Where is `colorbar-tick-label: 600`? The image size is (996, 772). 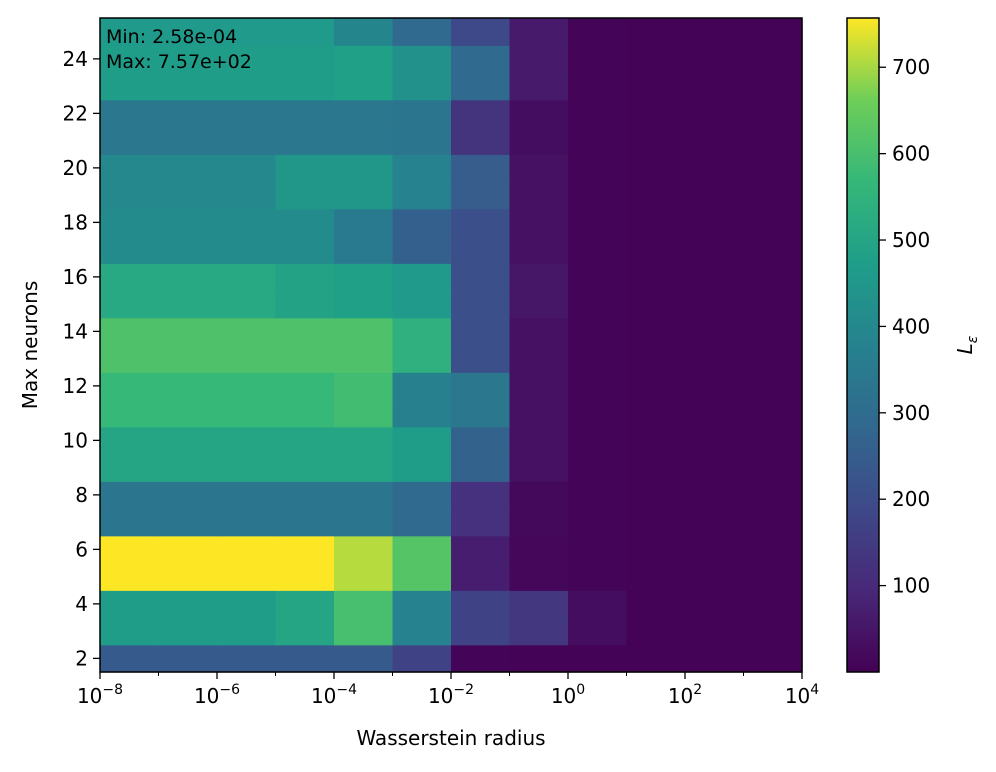
colorbar-tick-label: 600 is located at coordinates (911, 154).